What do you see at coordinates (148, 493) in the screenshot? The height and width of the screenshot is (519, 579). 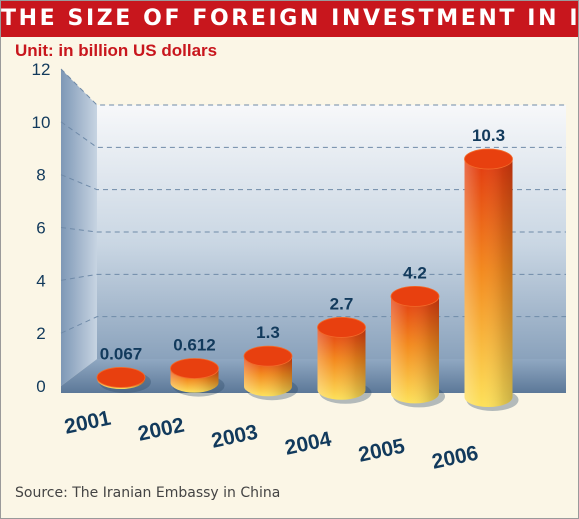 I see `source-note: Source: The Iranian Embassy in China` at bounding box center [148, 493].